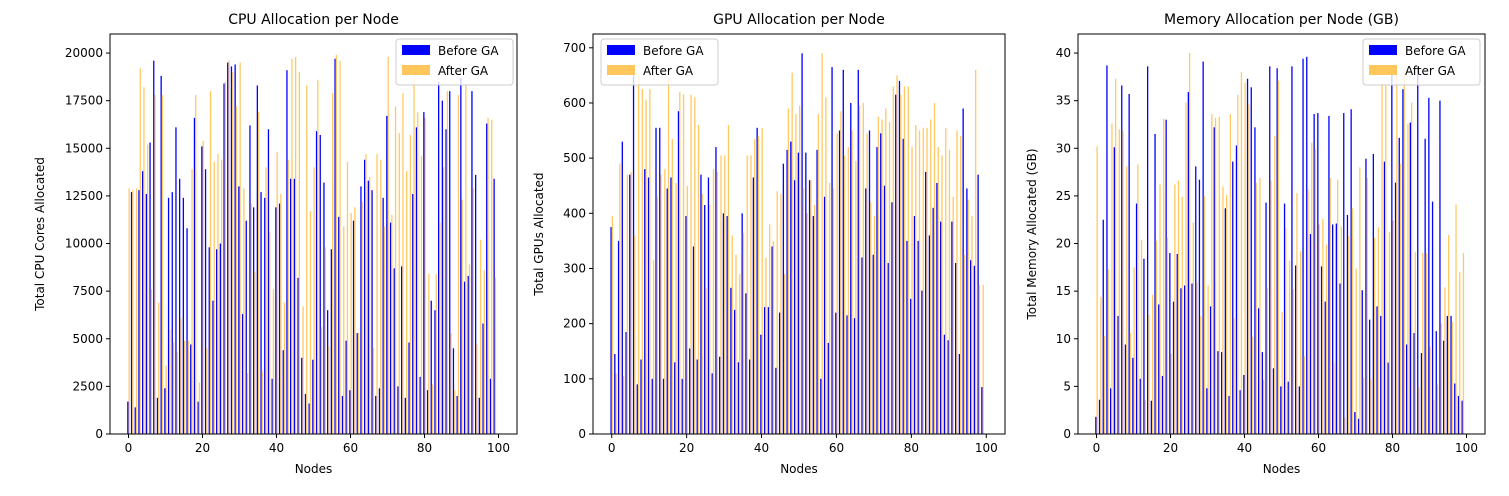  I want to click on y-axis-label-3: Total Memory Allocated (GB), so click(1032, 234).